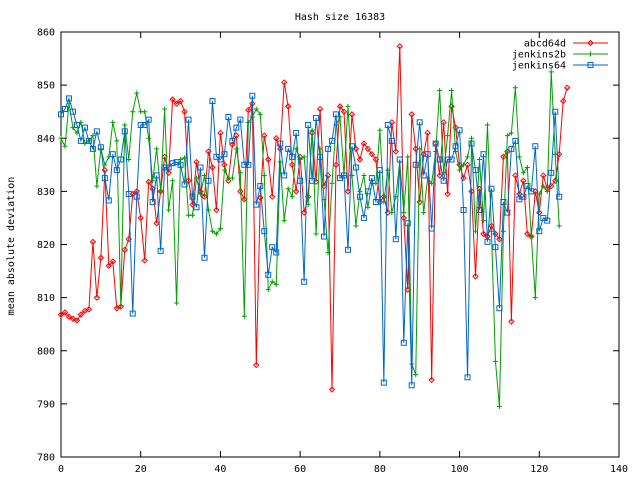 This screenshot has width=640, height=480. I want to click on legend-label: jenkins64, so click(539, 66).